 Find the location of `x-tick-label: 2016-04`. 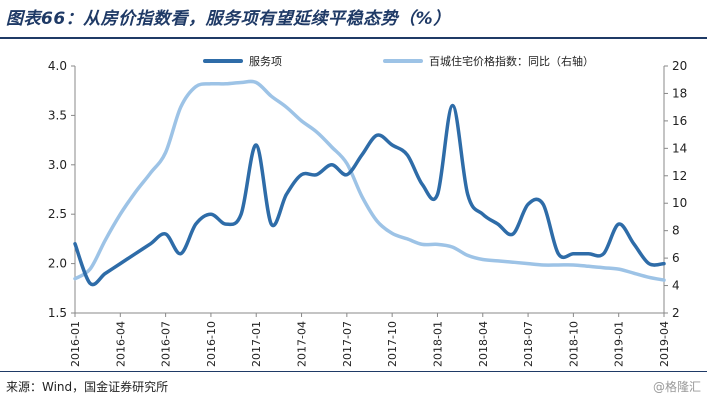

x-tick-label: 2016-04 is located at coordinates (120, 344).